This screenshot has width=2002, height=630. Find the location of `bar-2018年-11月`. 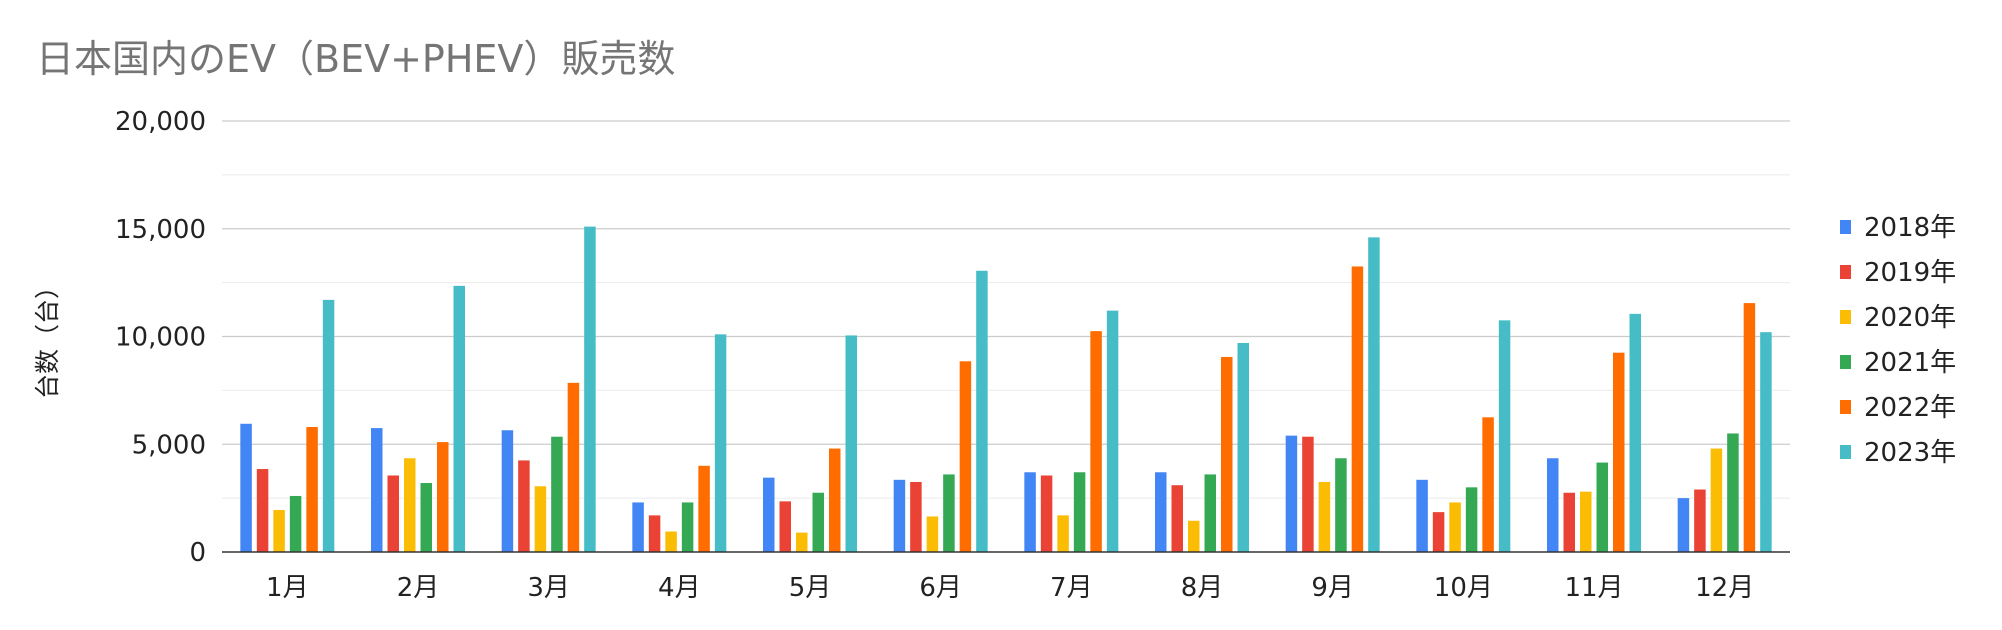

bar-2018年-11月 is located at coordinates (1553, 505).